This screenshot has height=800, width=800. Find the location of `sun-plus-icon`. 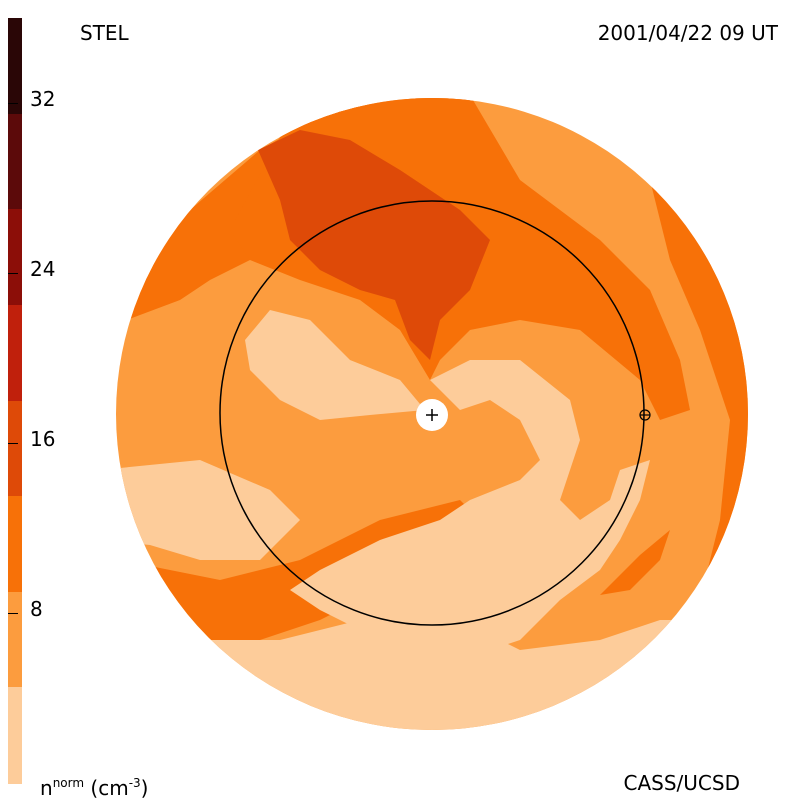

sun-plus-icon is located at coordinates (432, 415).